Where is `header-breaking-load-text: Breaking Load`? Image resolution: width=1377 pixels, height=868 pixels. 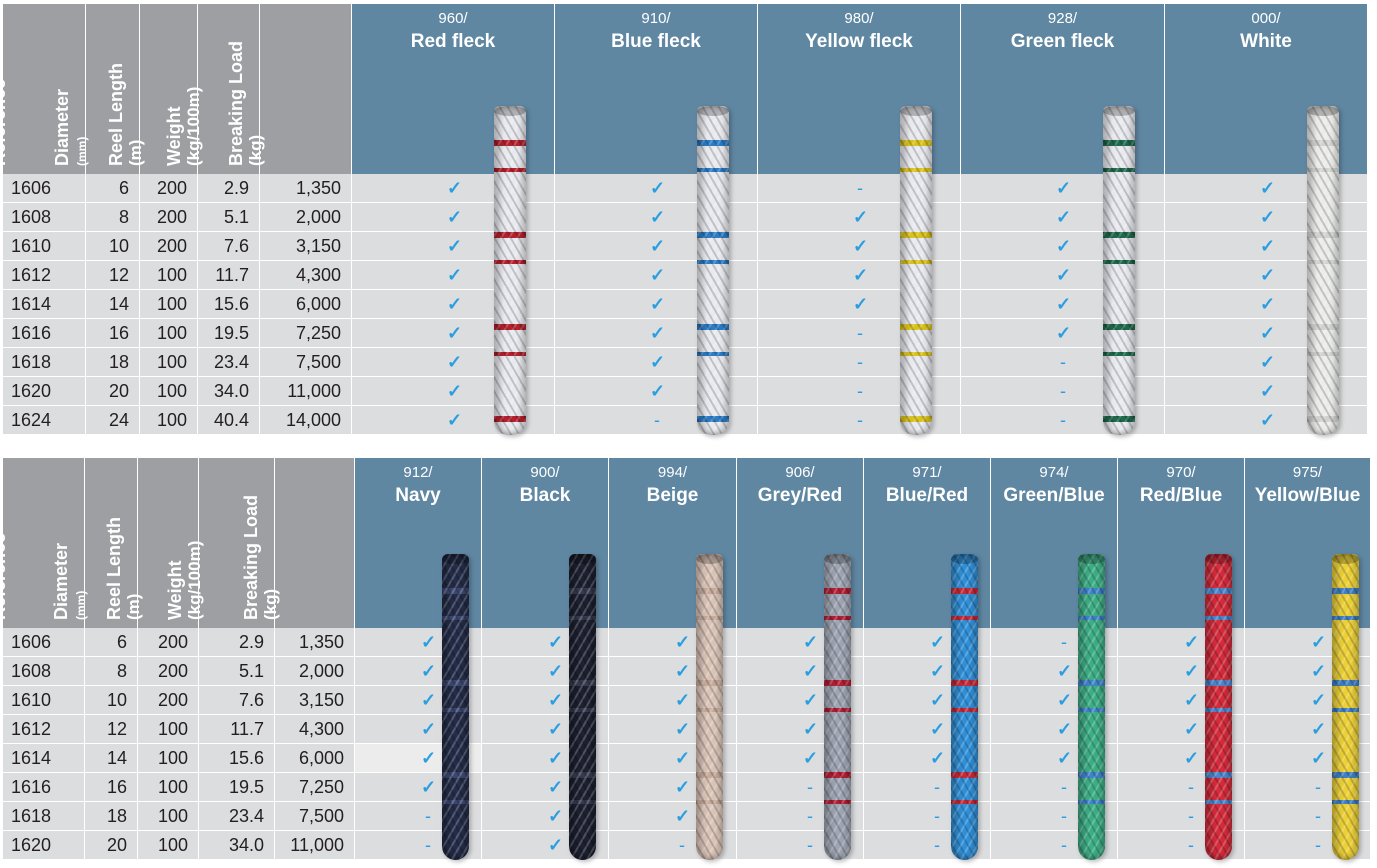 header-breaking-load-text: Breaking Load is located at coordinates (251, 557).